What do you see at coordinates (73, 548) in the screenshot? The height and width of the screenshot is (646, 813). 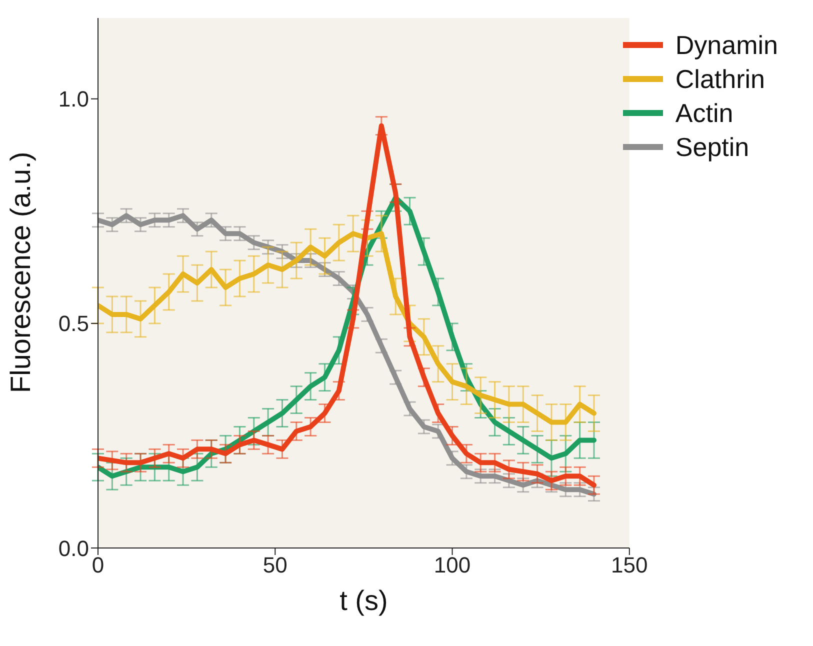 I see `y-tick-label: 0.0` at bounding box center [73, 548].